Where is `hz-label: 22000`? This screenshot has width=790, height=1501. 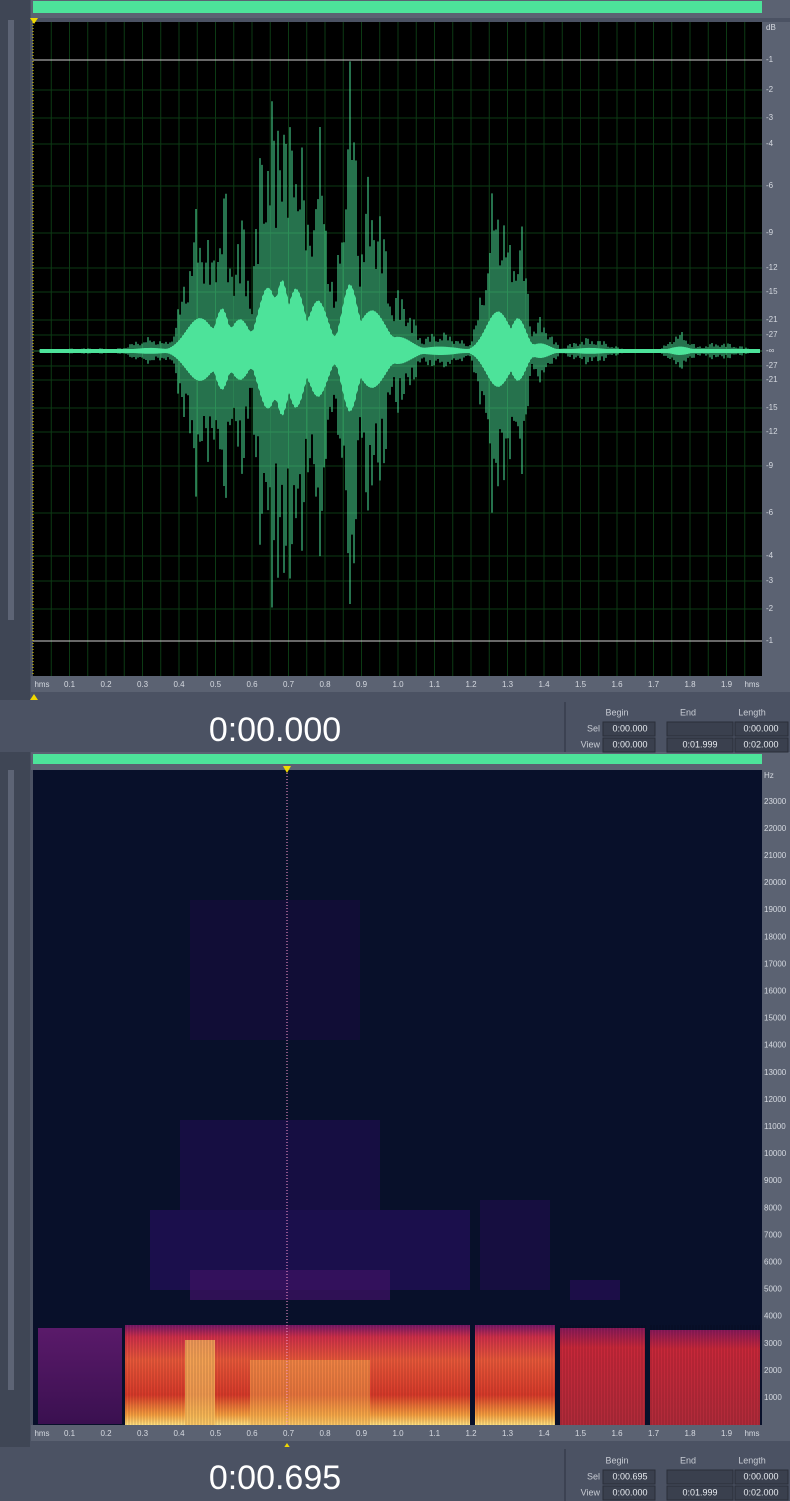 hz-label: 22000 is located at coordinates (775, 828).